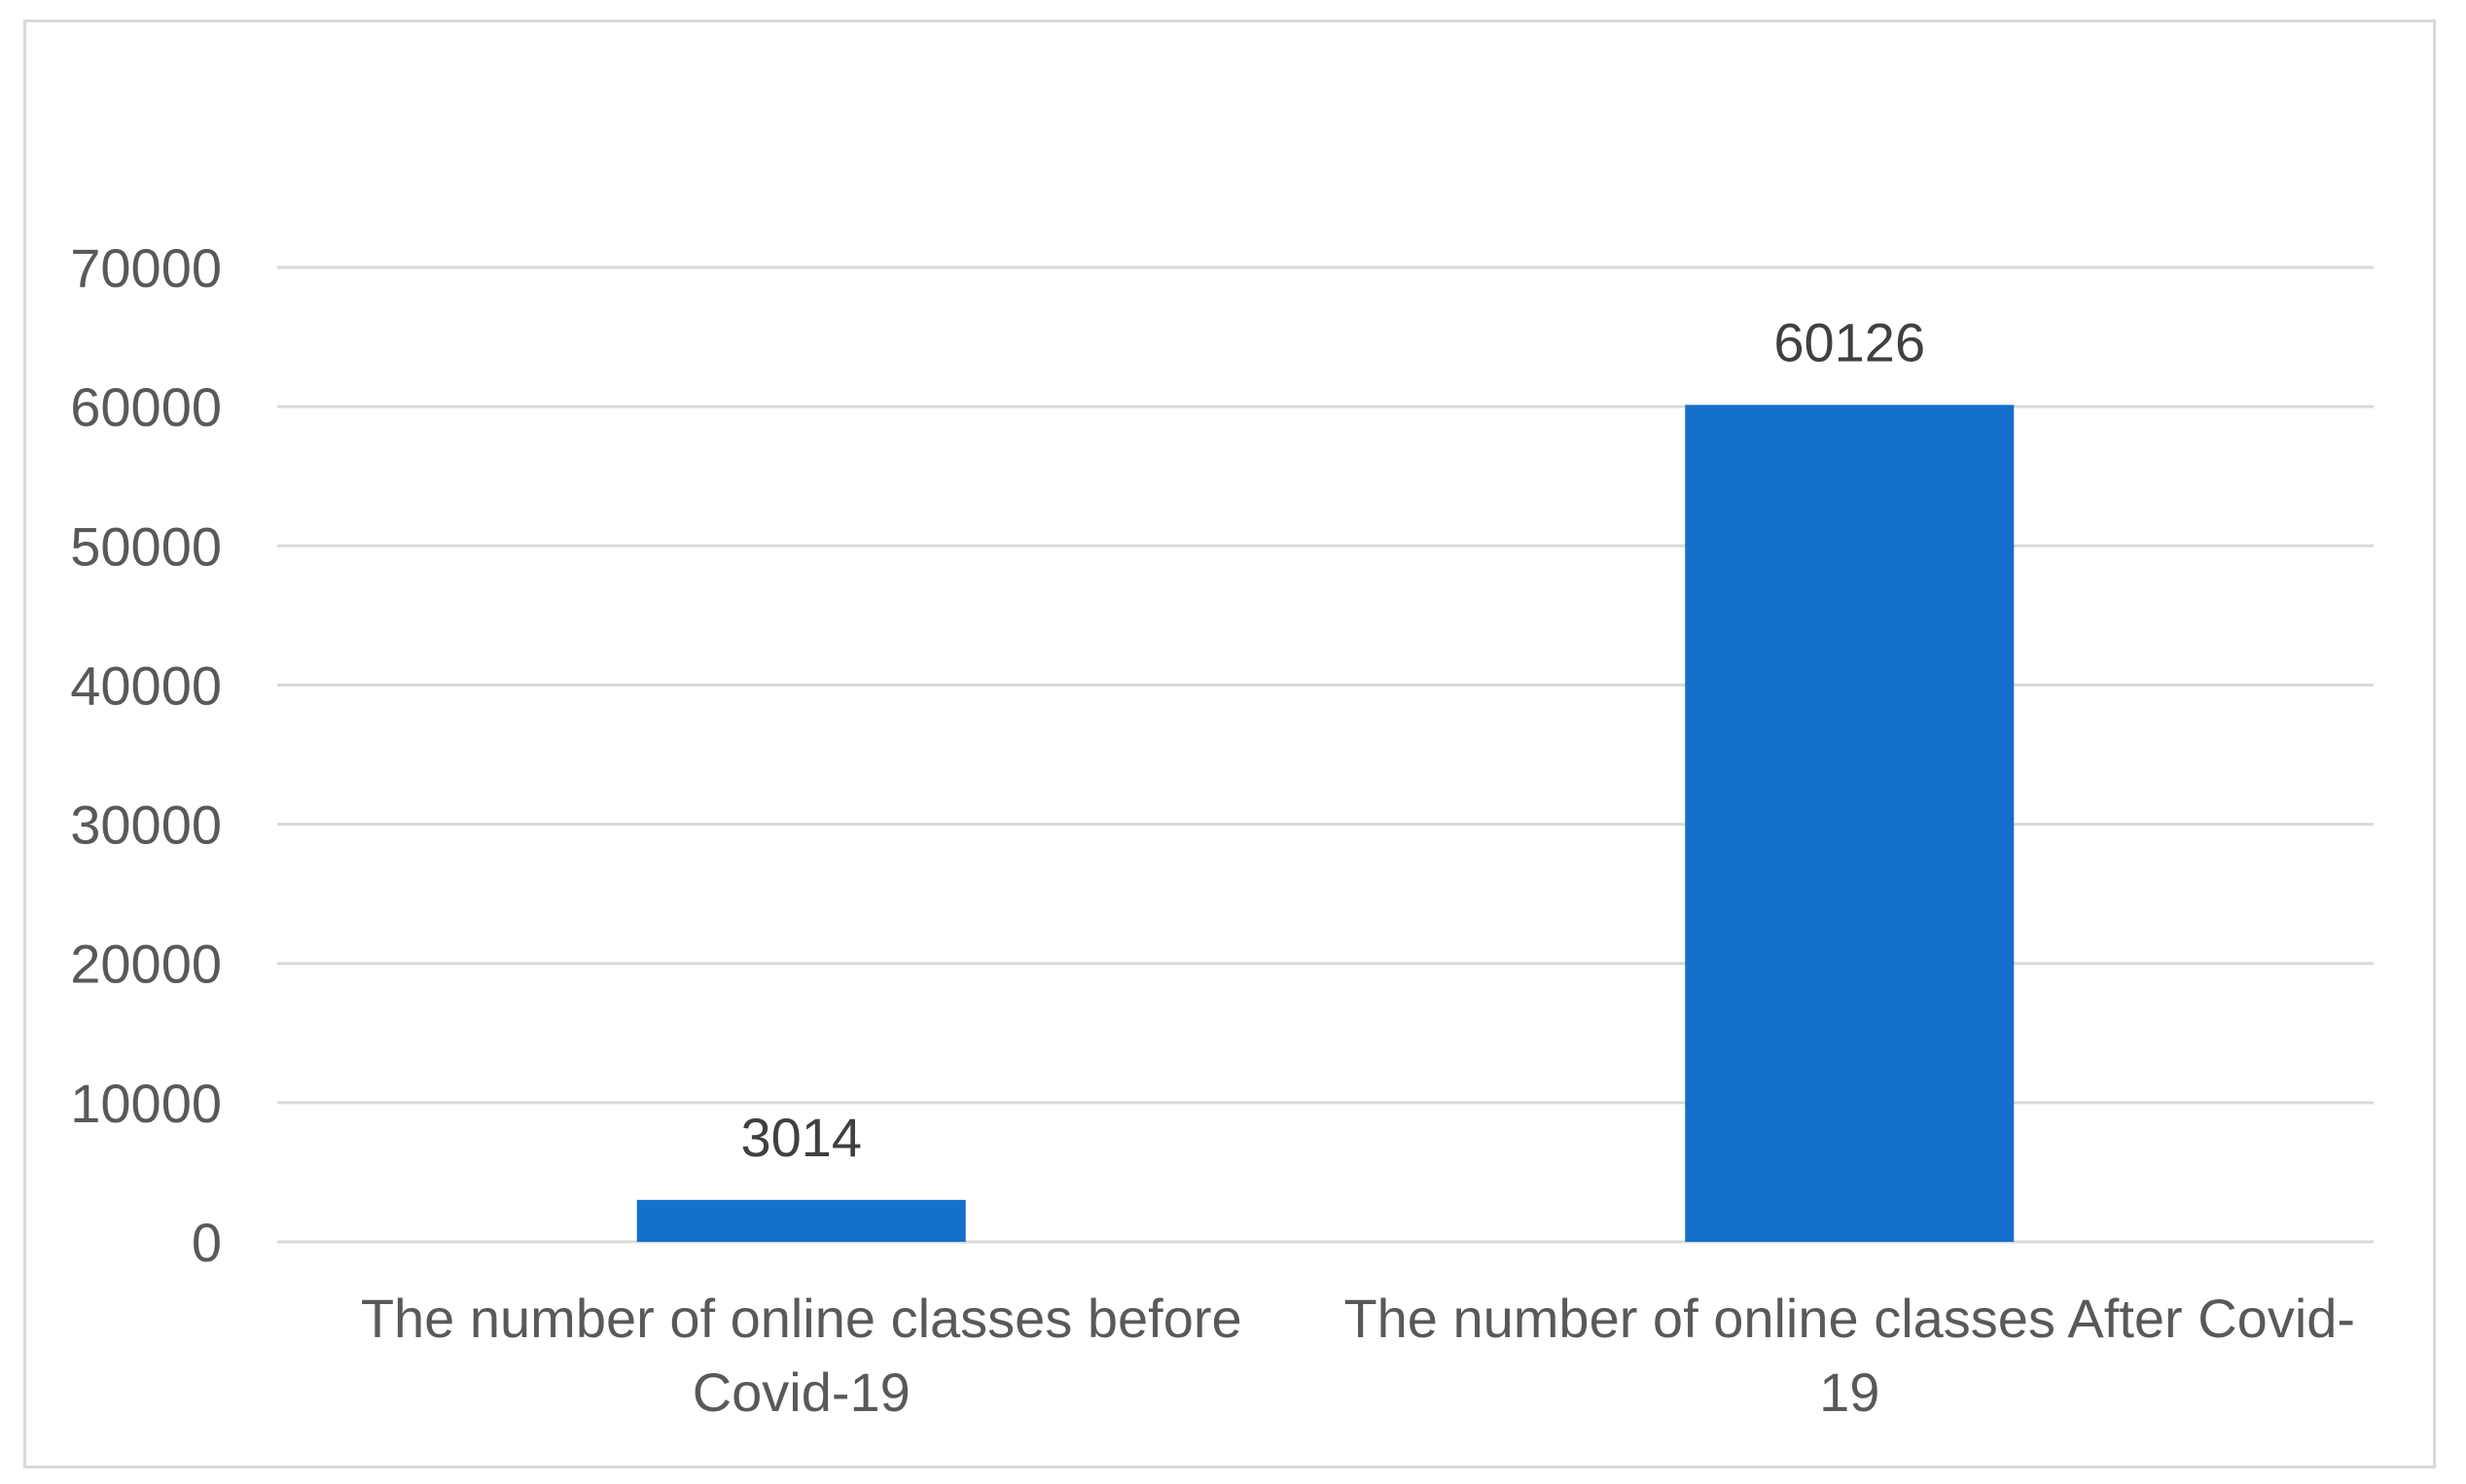  What do you see at coordinates (146, 755) in the screenshot?
I see `y-axis-tick-labels: 0 10000 20000 30000 40000 50000 60000 70000` at bounding box center [146, 755].